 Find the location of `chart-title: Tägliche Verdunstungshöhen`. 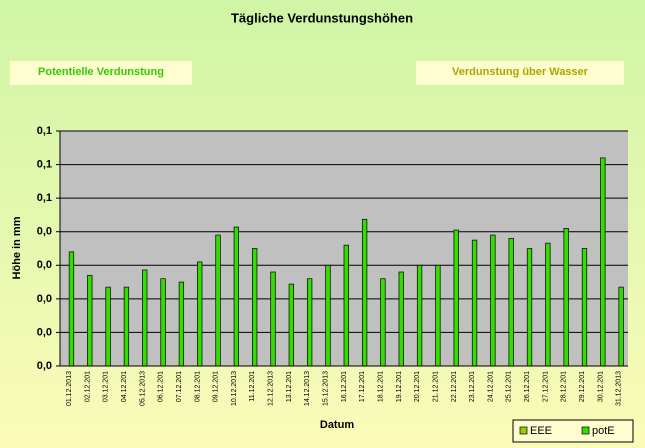

chart-title: Tägliche Verdunstungshöhen is located at coordinates (322, 17).